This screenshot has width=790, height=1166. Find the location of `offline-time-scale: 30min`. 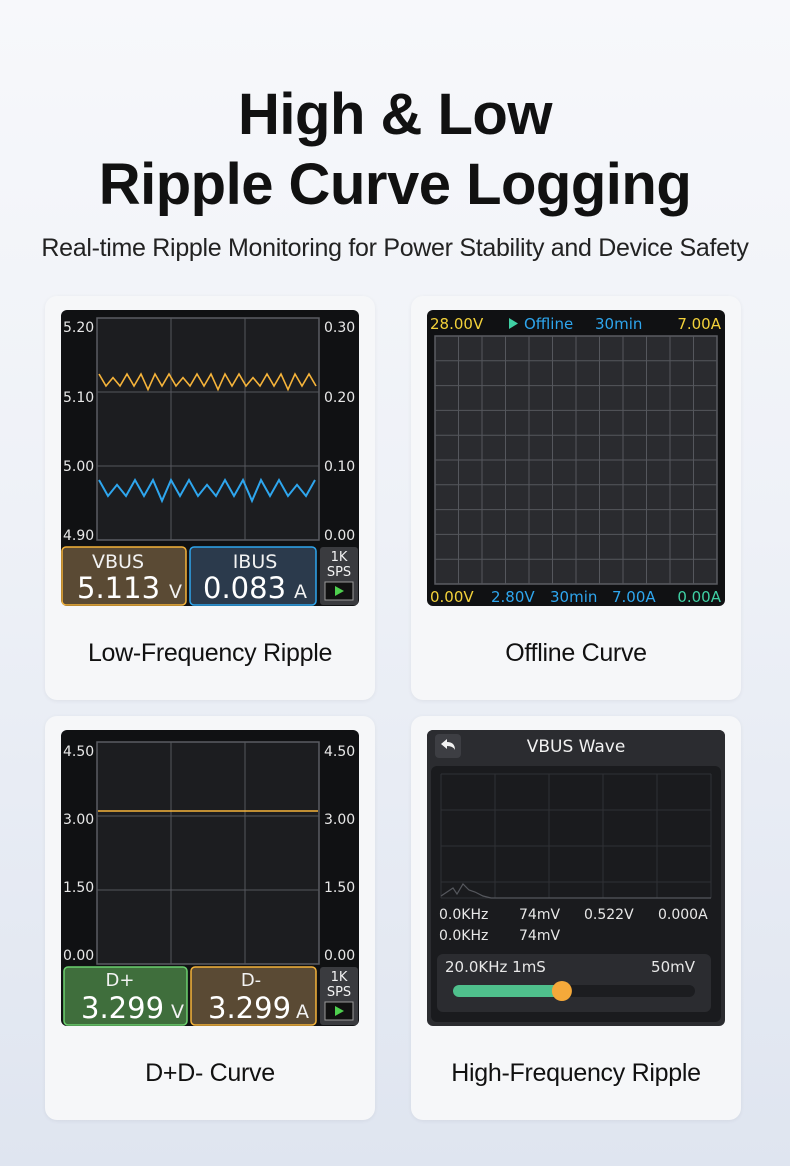

offline-time-scale: 30min is located at coordinates (573, 597).